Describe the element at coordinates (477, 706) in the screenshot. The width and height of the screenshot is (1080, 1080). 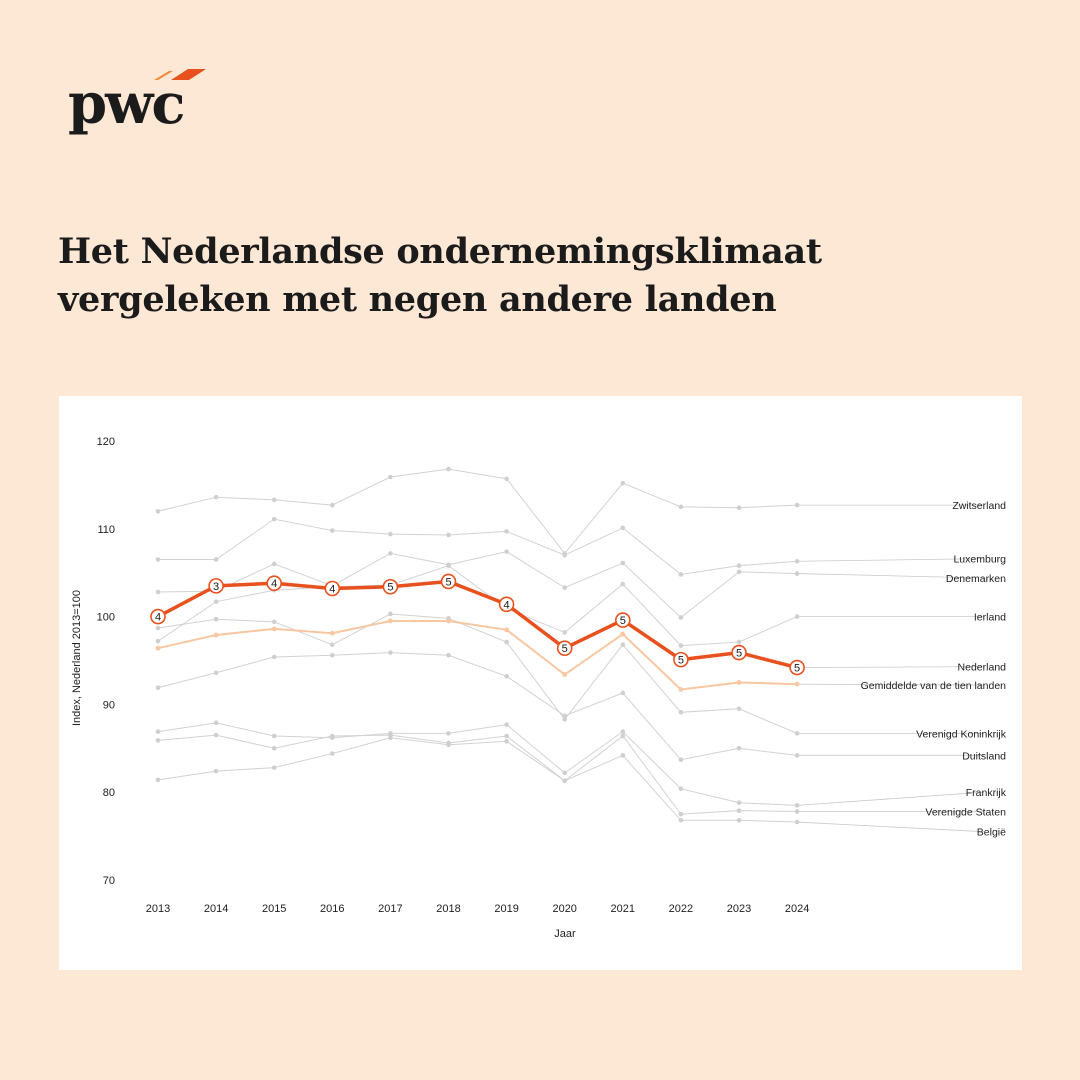
I see `series-duitsland` at that location.